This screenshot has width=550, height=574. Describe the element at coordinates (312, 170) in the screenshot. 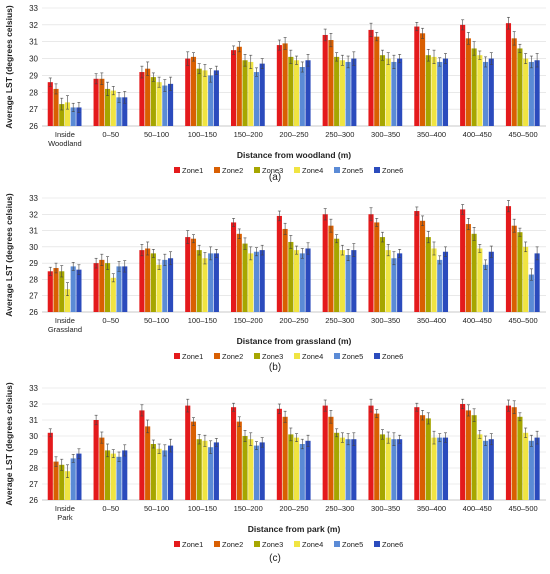

I see `legend-label-zone4: Zone4` at that location.